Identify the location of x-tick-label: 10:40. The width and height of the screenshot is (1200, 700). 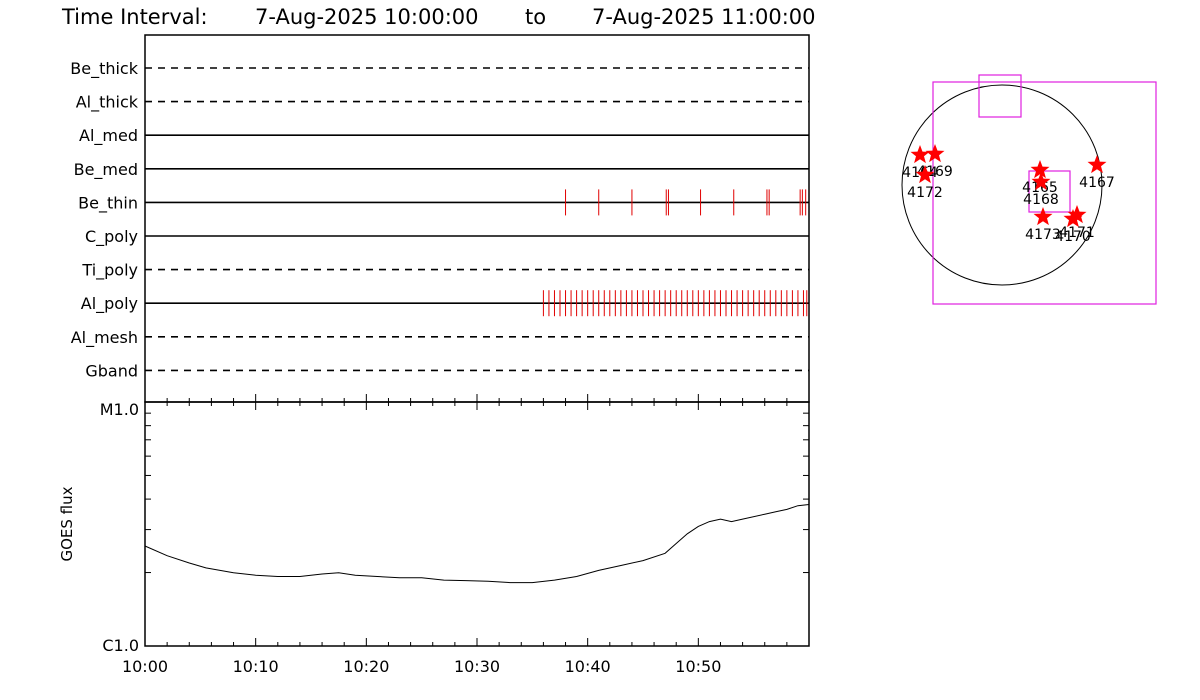
(588, 666).